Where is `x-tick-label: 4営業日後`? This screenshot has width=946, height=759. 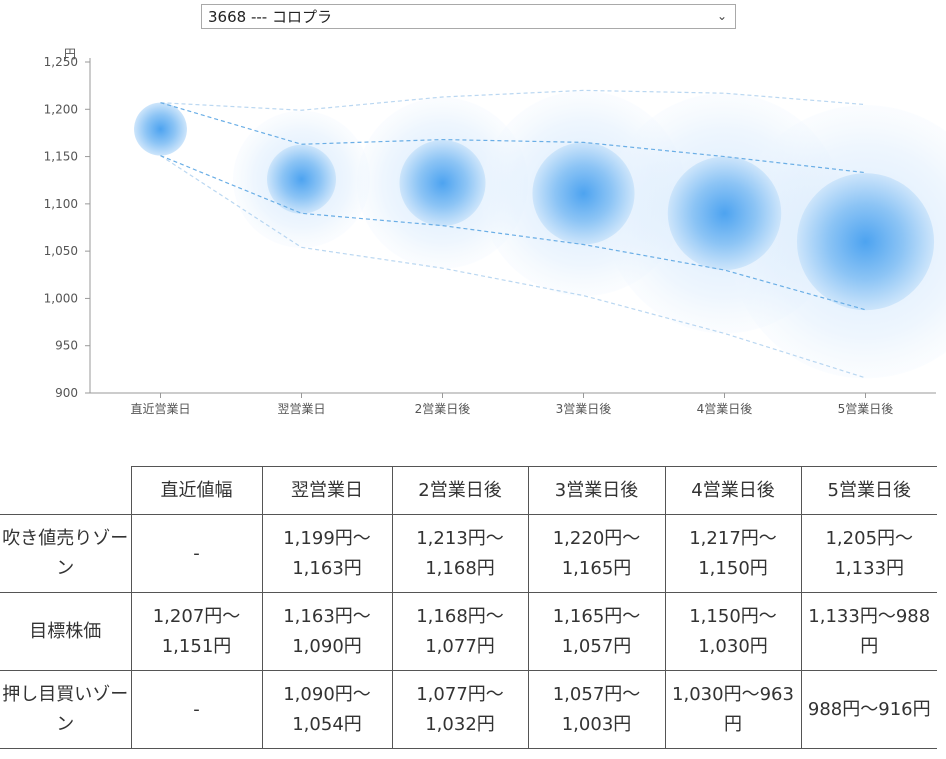 x-tick-label: 4営業日後 is located at coordinates (725, 409).